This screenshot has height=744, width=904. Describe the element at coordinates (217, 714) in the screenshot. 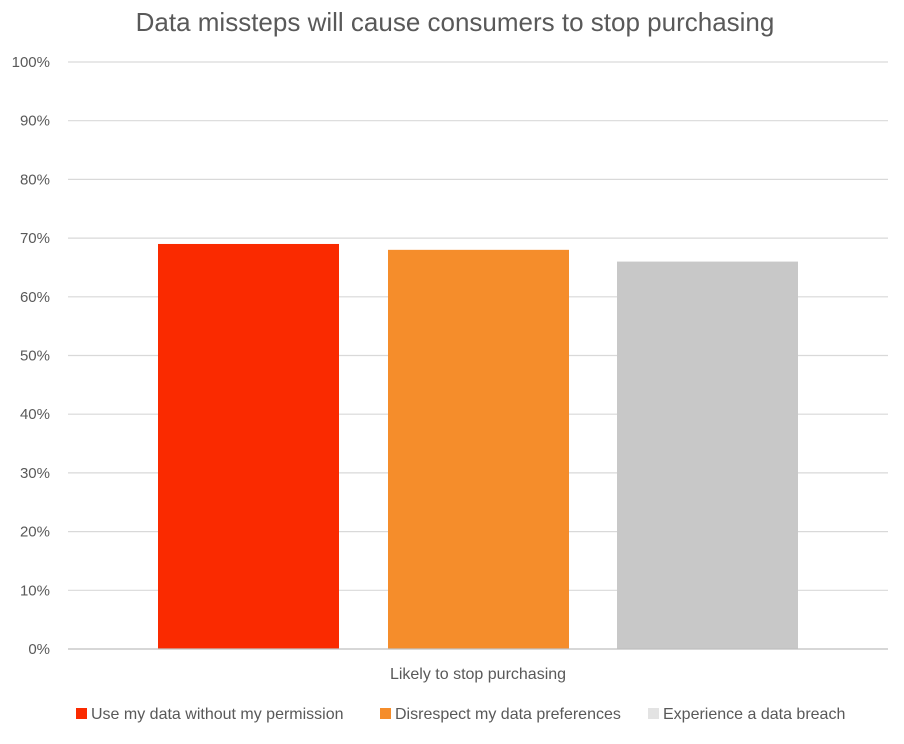

I see `legend-label: Use my data without my permission` at that location.